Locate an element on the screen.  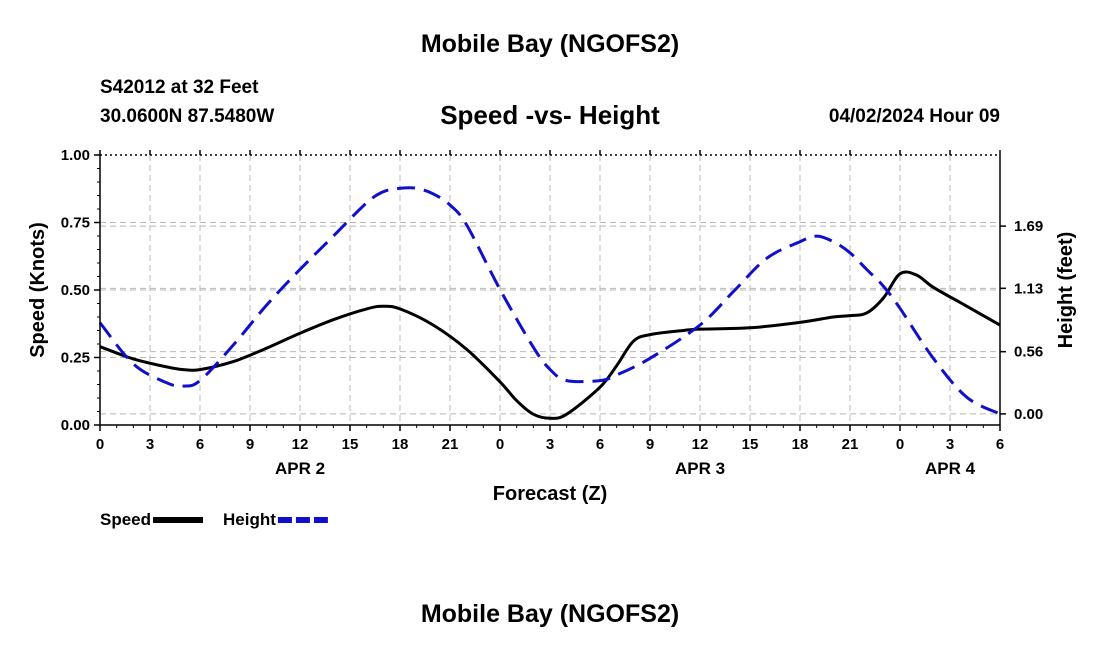
y-tick-label: 0.00 is located at coordinates (75, 425).